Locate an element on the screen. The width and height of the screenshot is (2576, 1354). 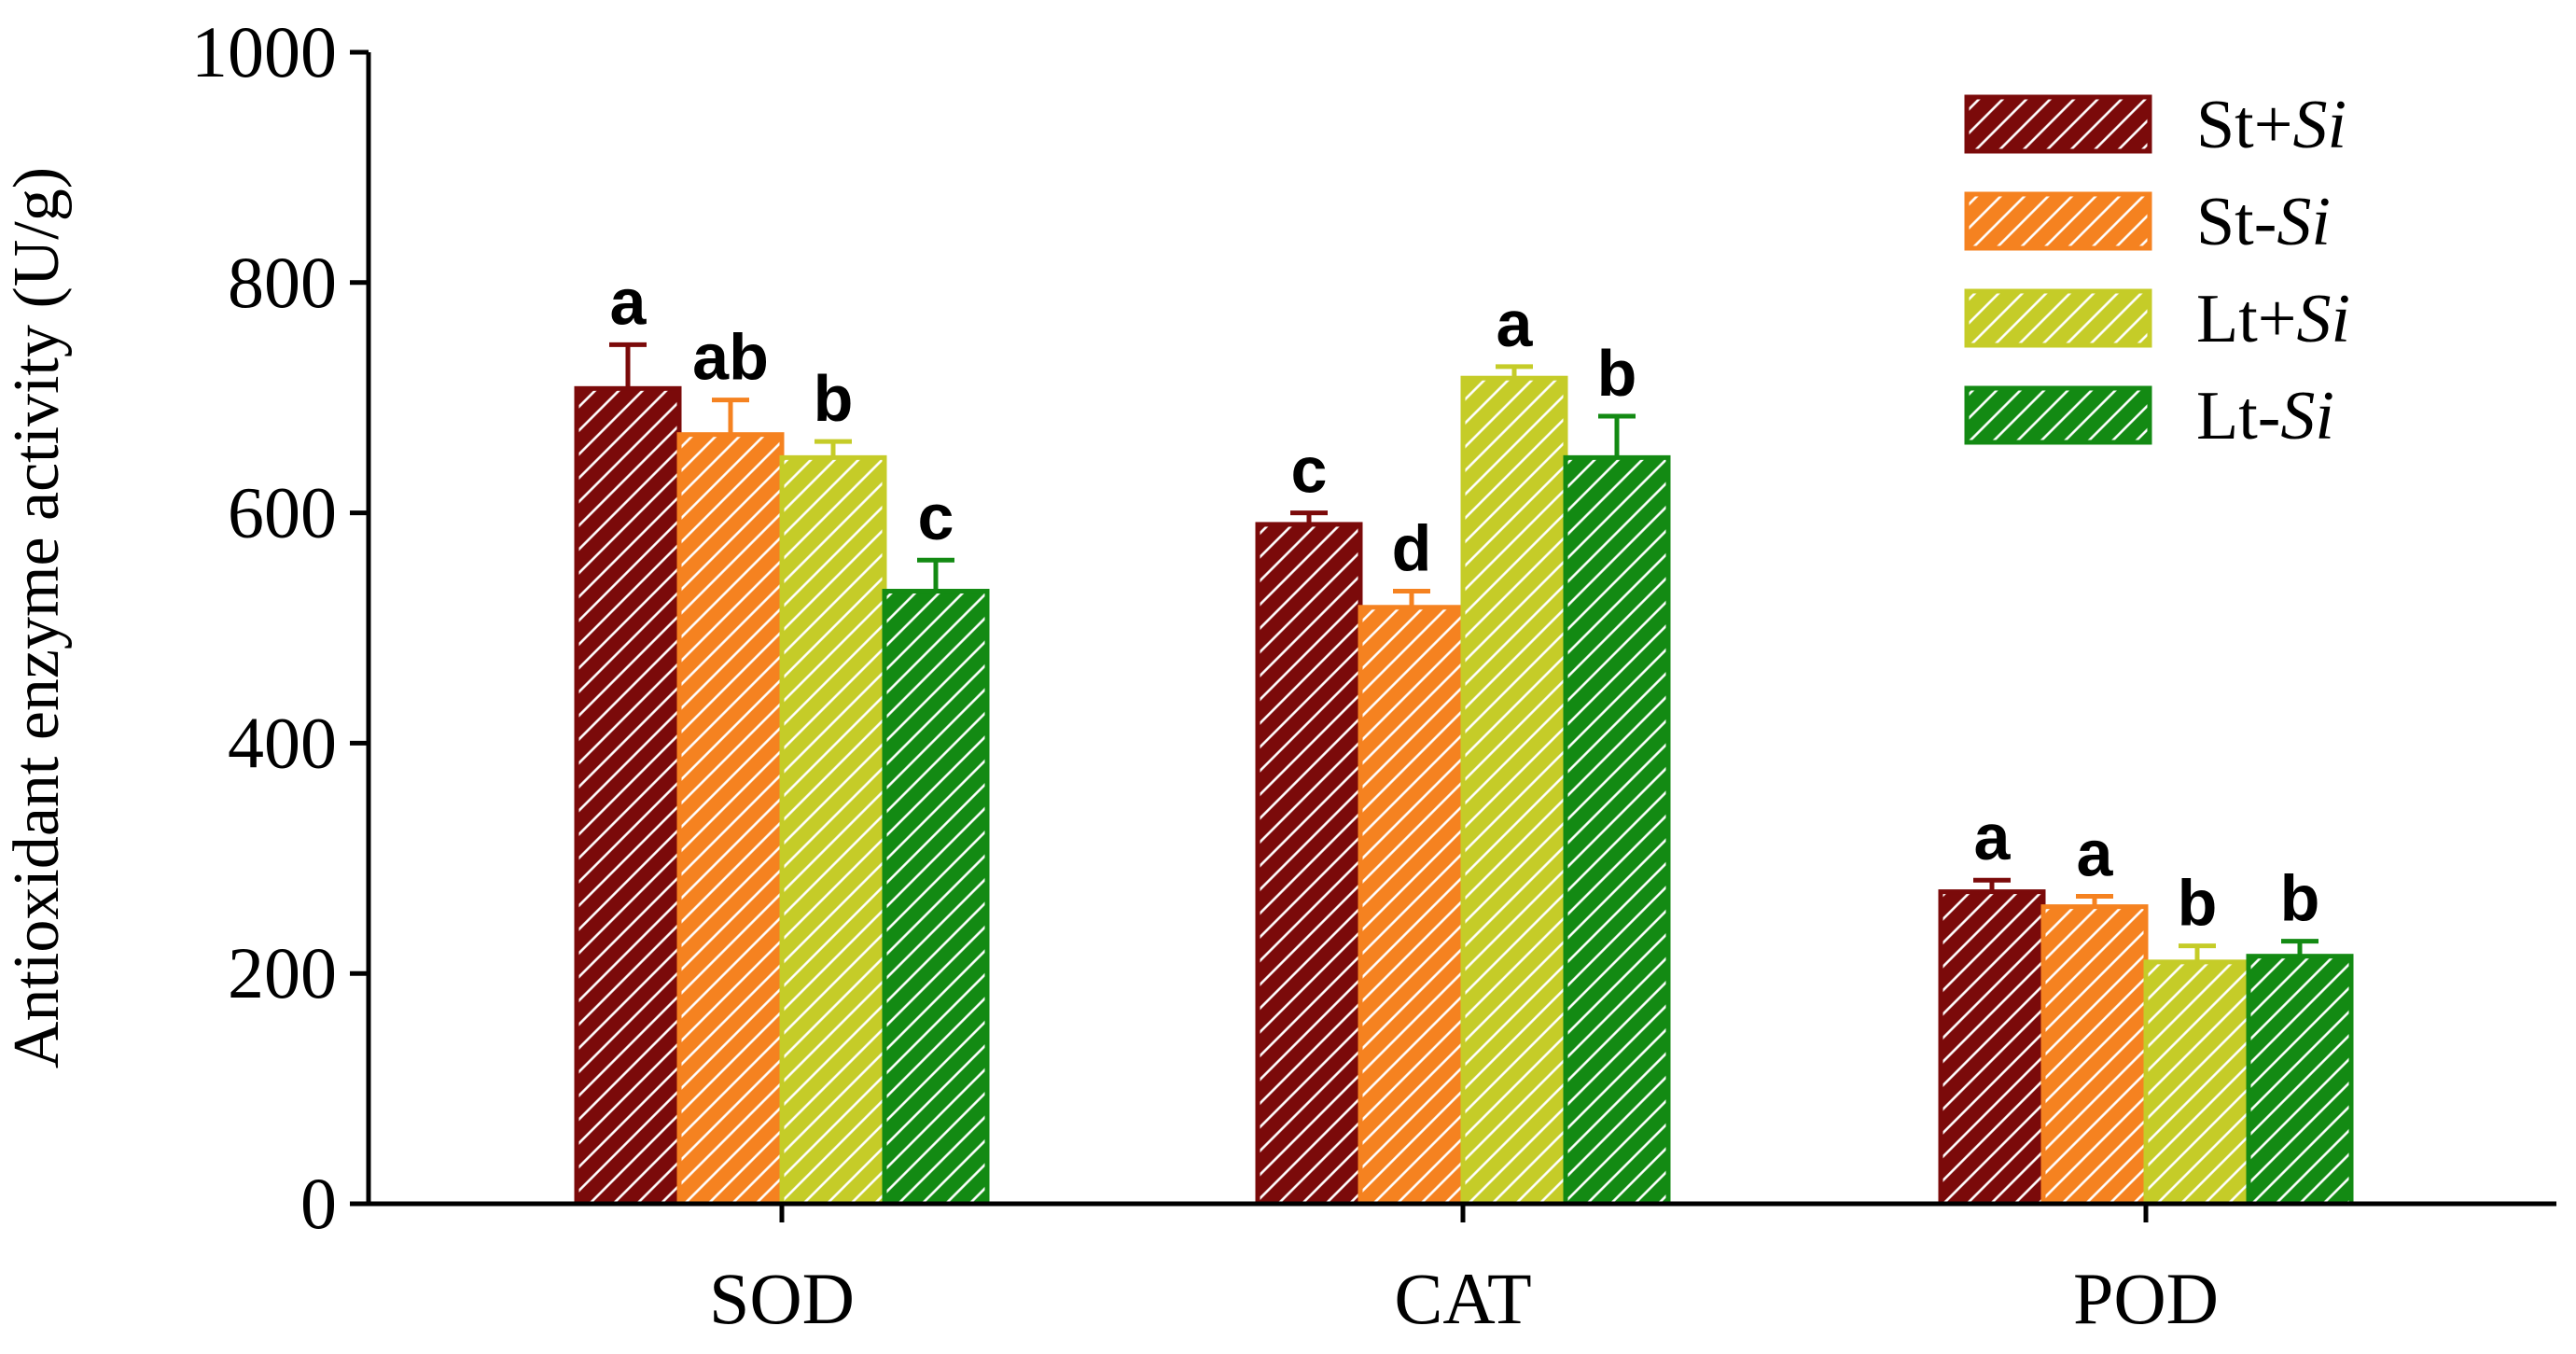
significance-letter: d is located at coordinates (1412, 548).